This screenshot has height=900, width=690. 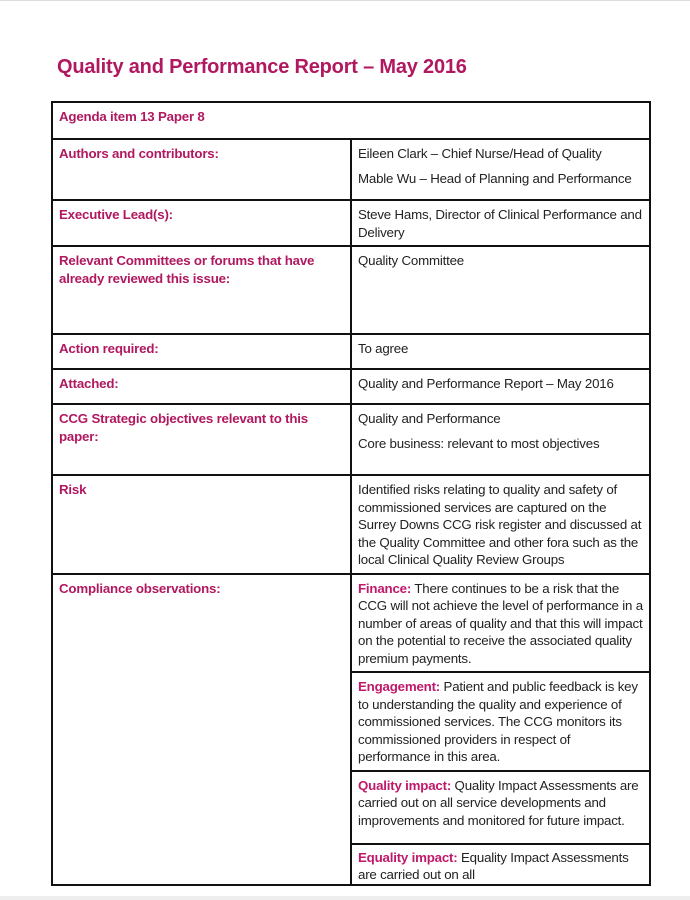 I want to click on row-value: Quality Committee, so click(x=500, y=290).